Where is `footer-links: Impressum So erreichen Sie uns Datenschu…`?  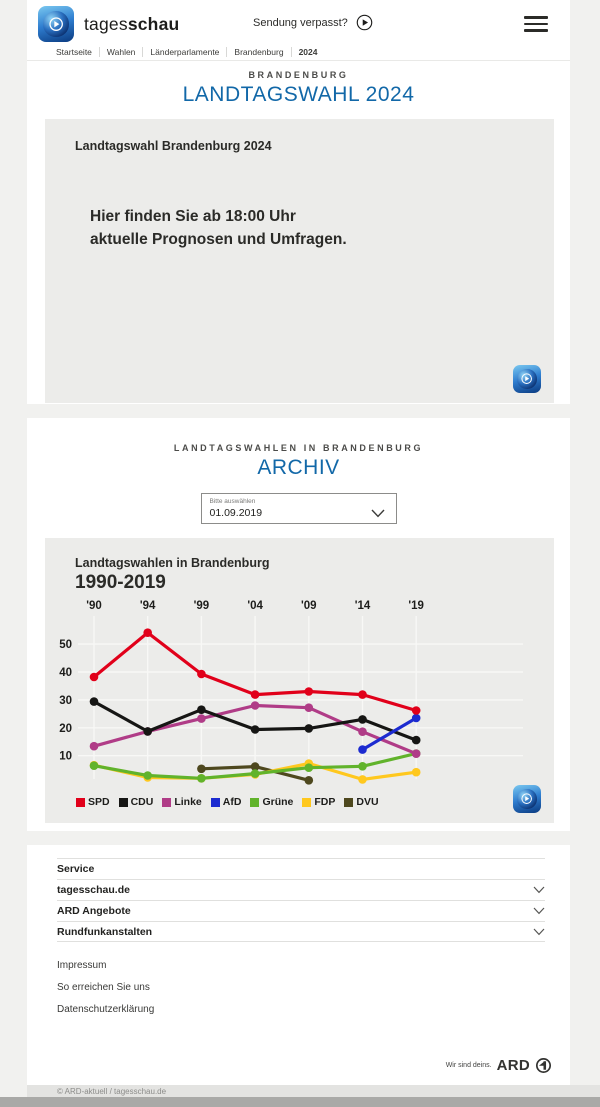 footer-links: Impressum So erreichen Sie uns Datenschu… is located at coordinates (313, 987).